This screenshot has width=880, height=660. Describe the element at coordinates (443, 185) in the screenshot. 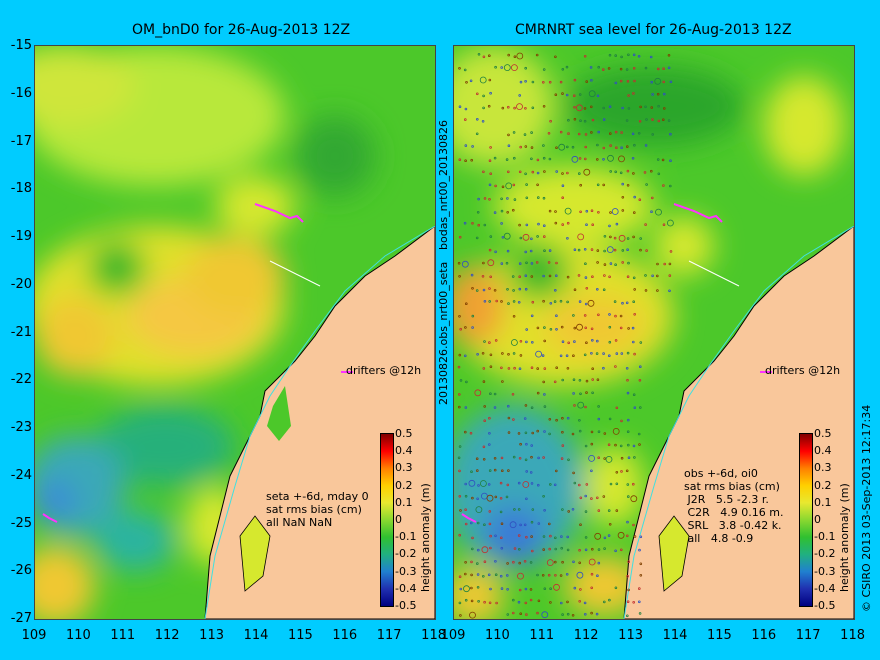

I see `middle-label-top: bodas_nrt00_20130826` at that location.